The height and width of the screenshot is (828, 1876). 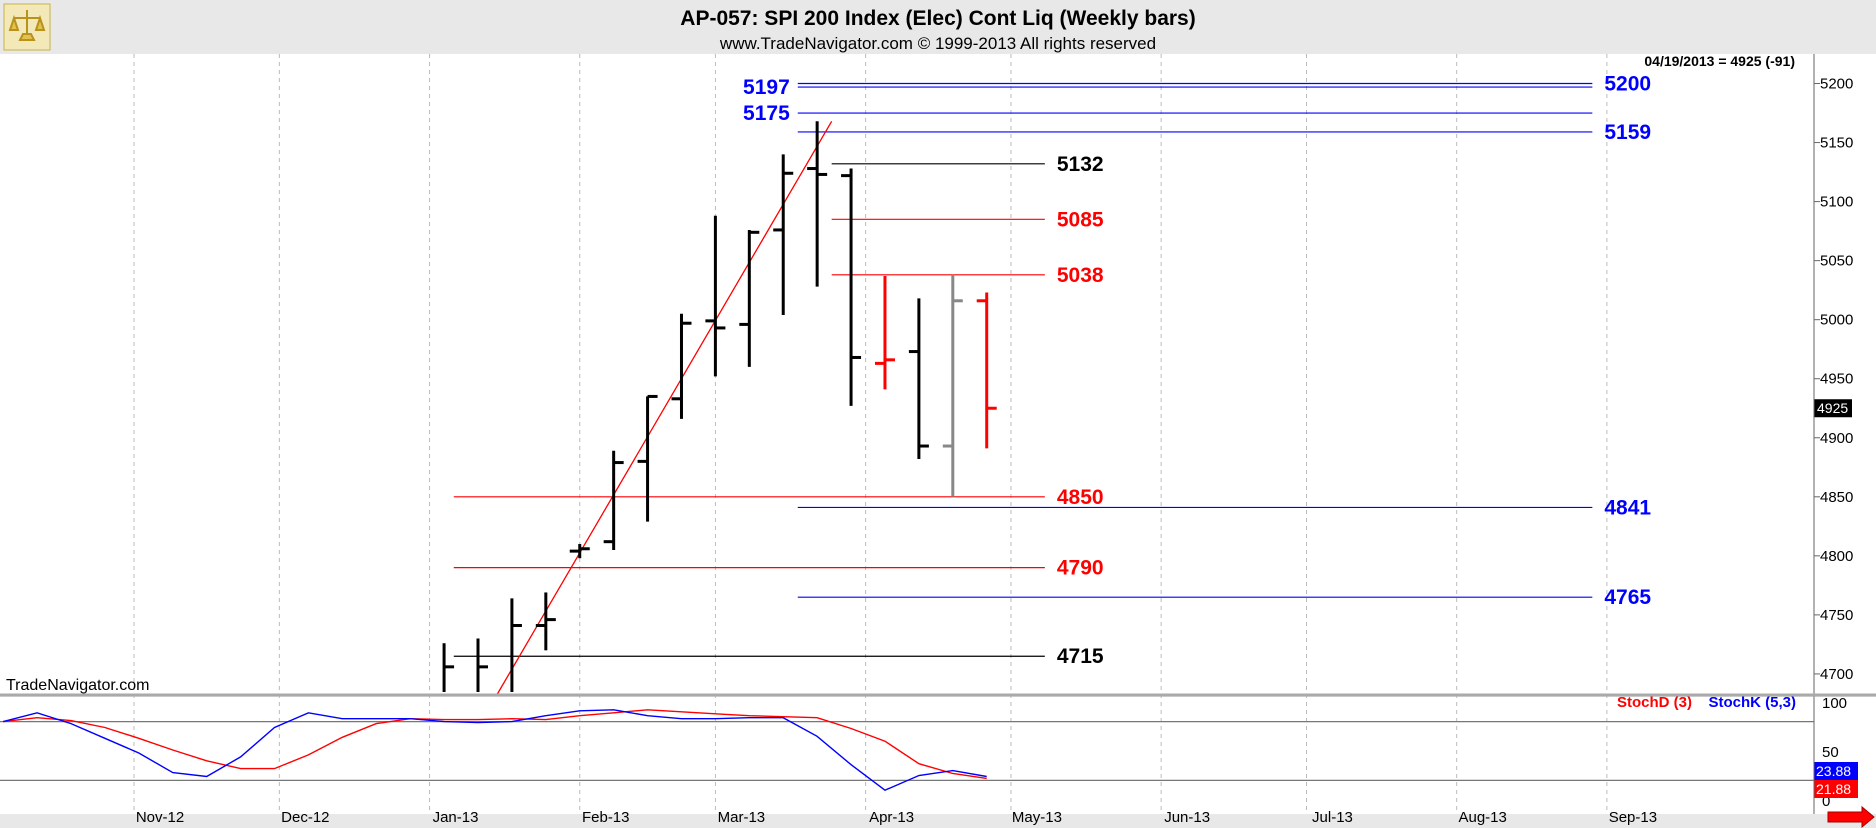 What do you see at coordinates (742, 817) in the screenshot?
I see `x-tick-label: Mar-13` at bounding box center [742, 817].